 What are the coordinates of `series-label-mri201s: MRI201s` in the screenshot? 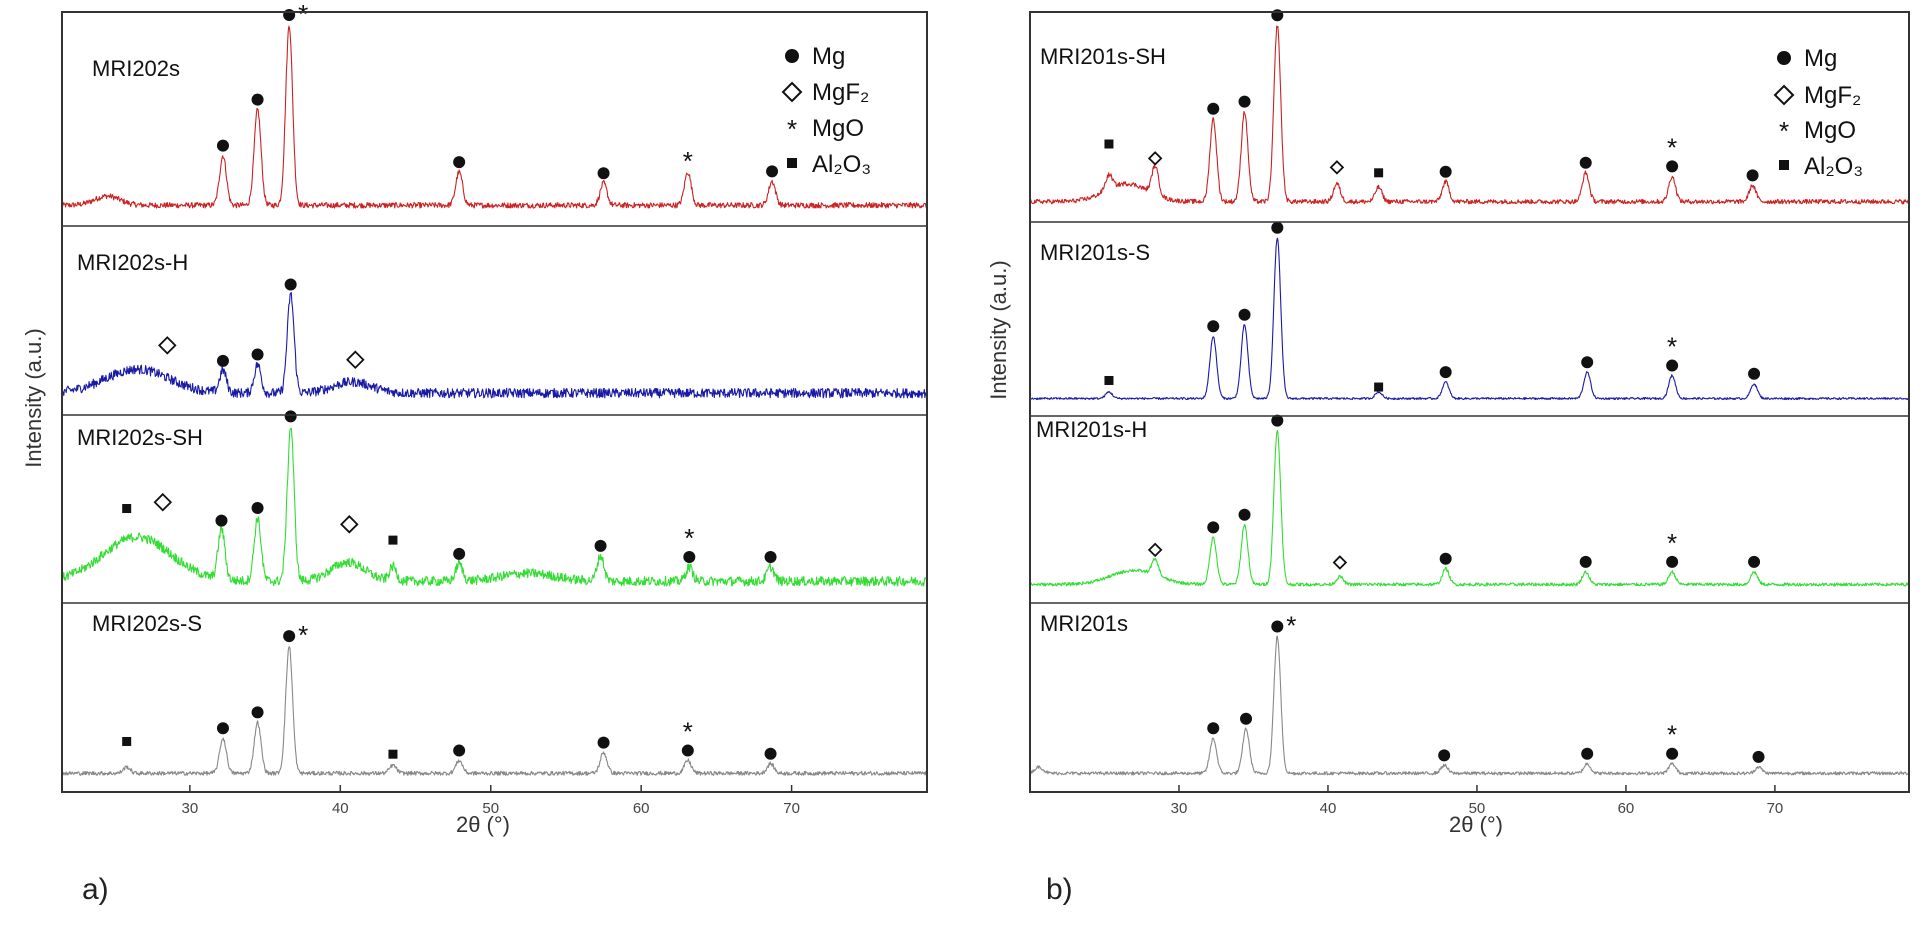 It's located at (1084, 623).